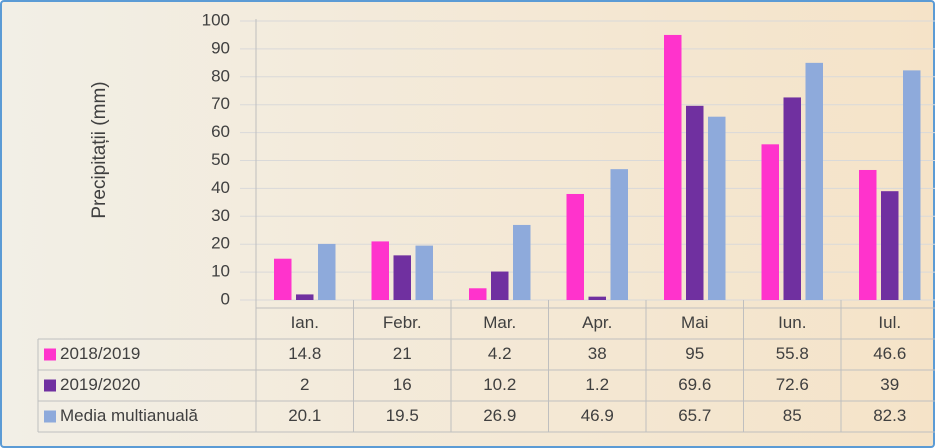  Describe the element at coordinates (220, 243) in the screenshot. I see `y-tick-label: 20` at that location.